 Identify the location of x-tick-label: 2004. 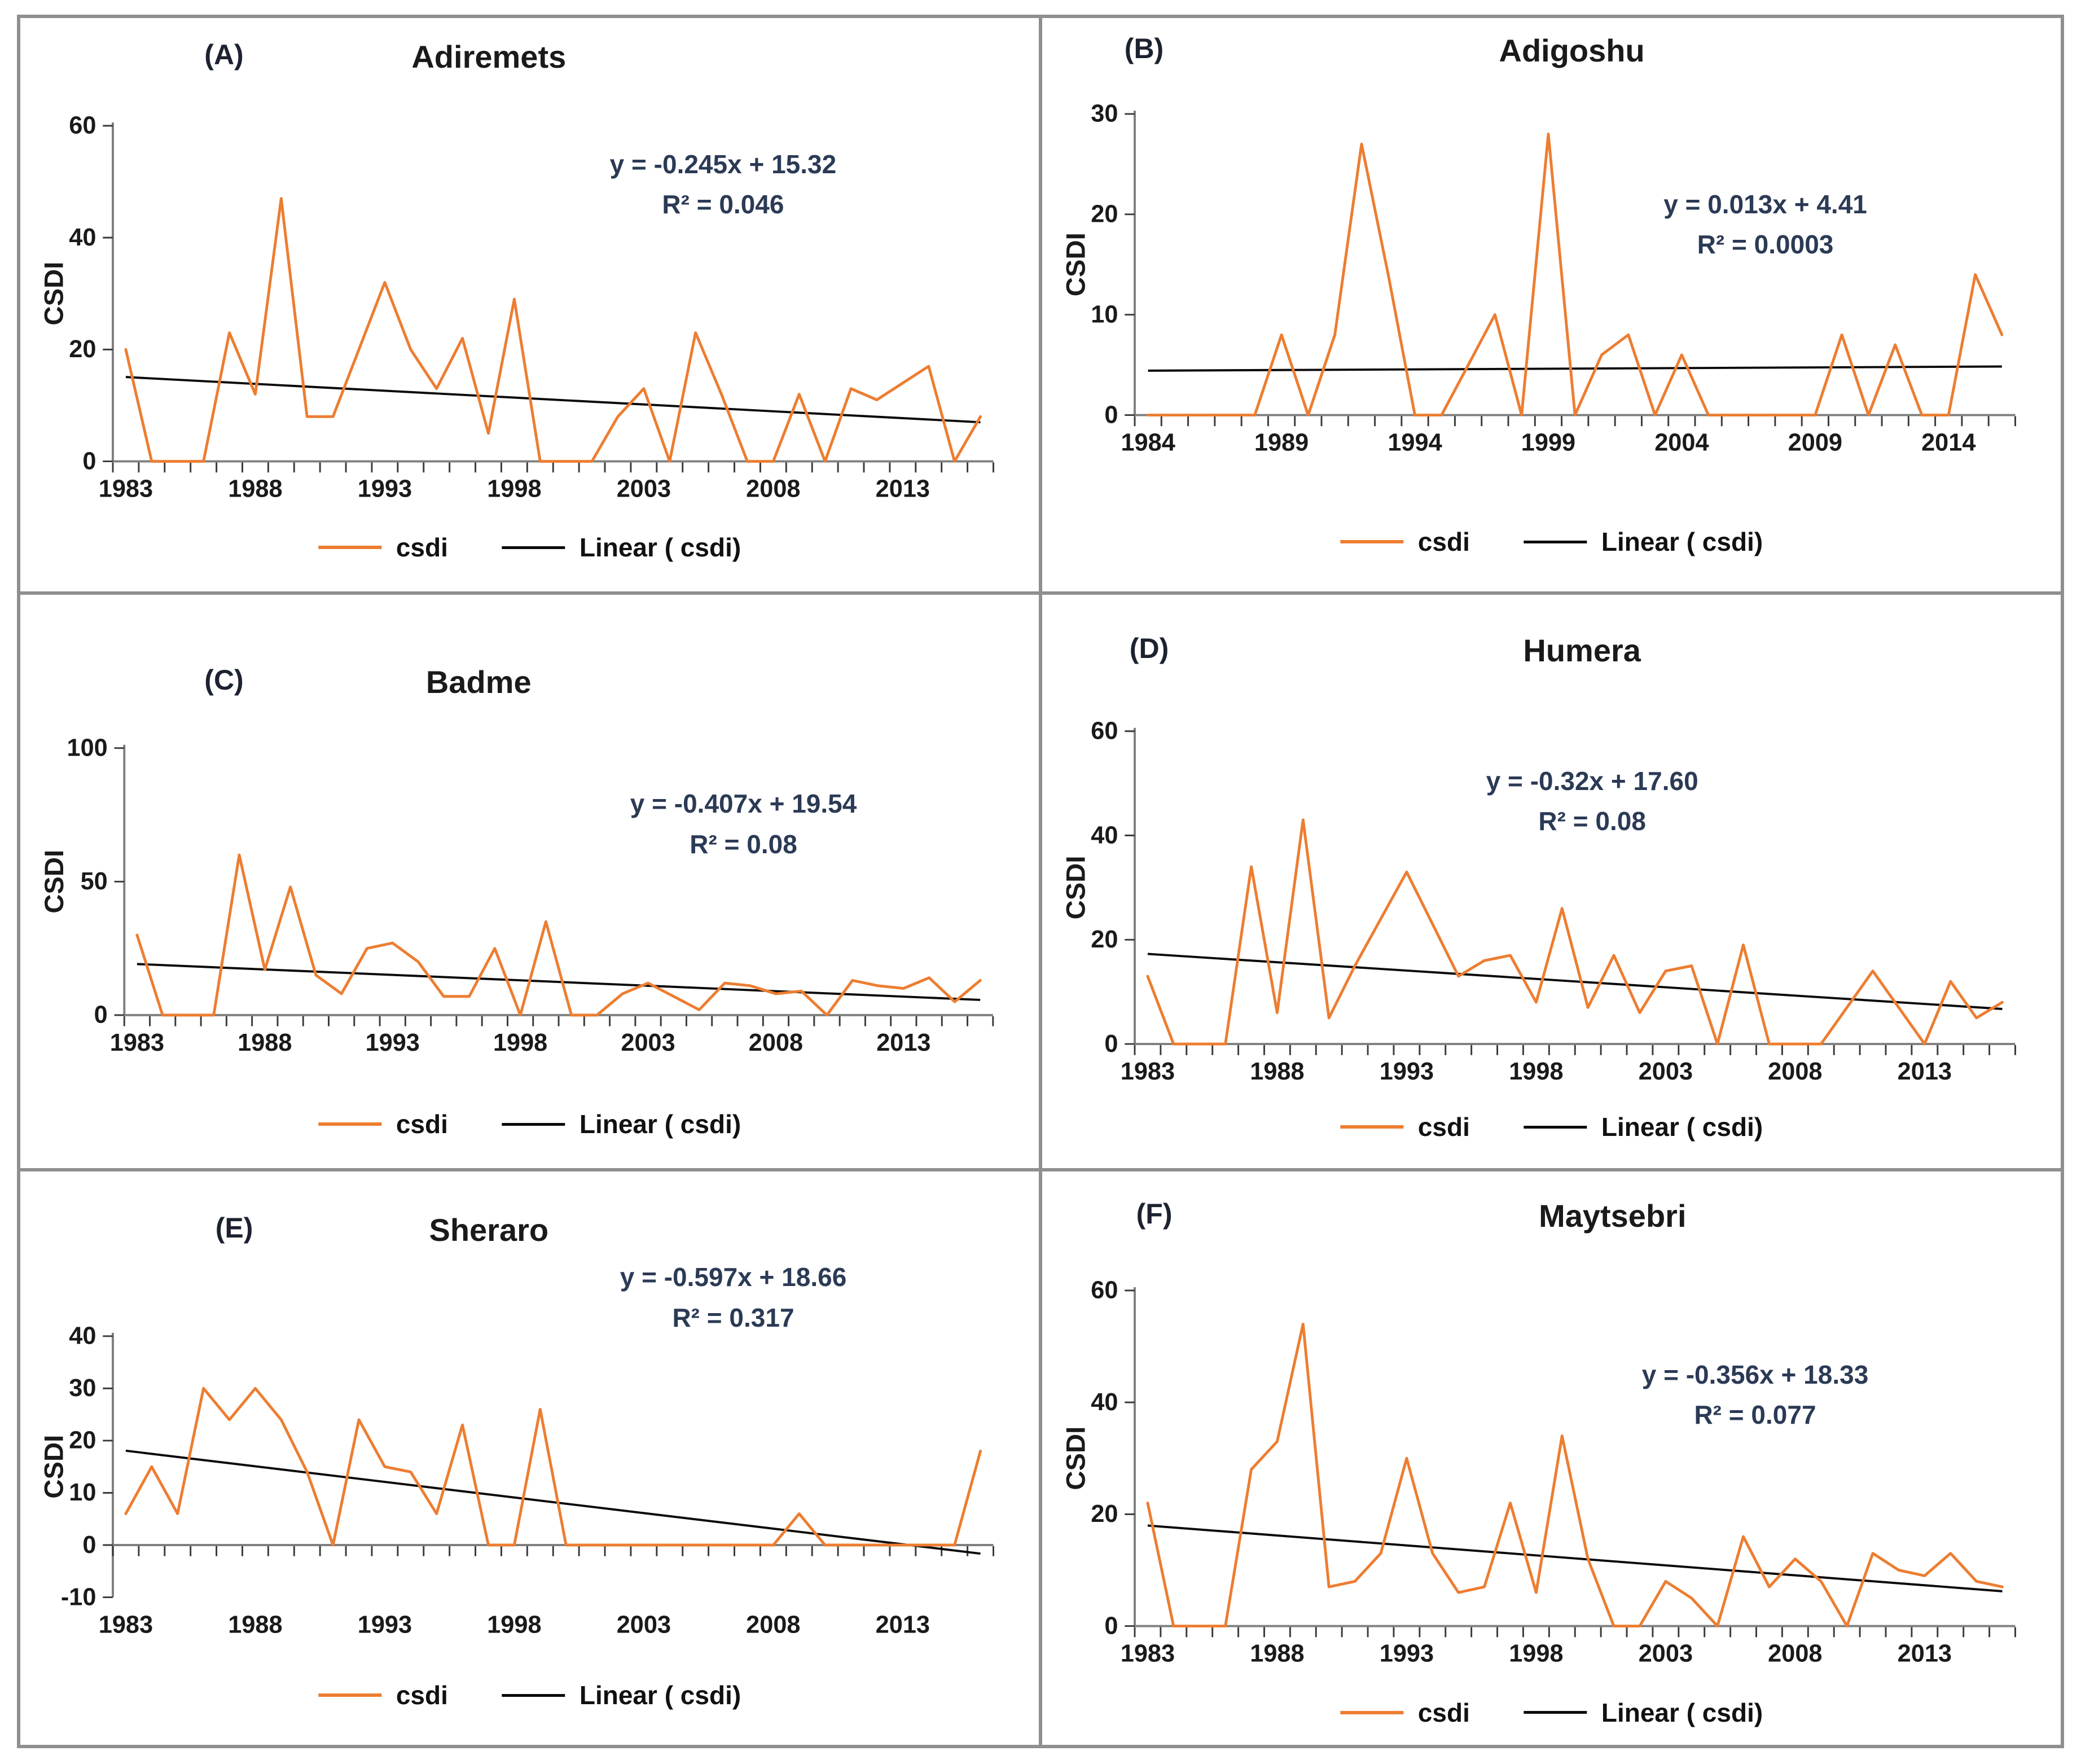
(1681, 443).